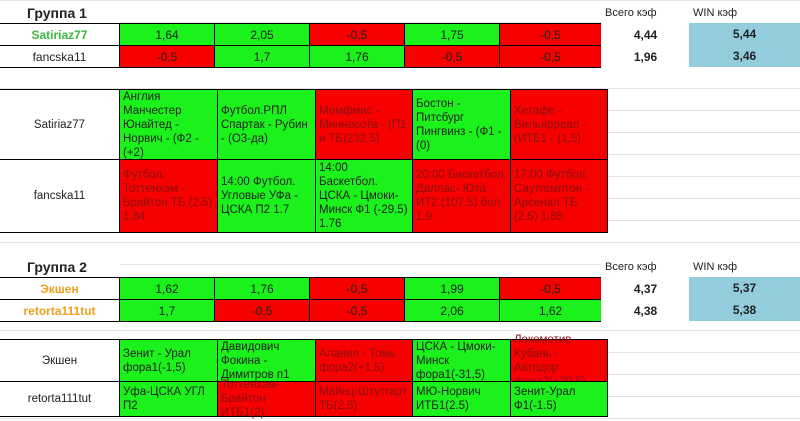 The width and height of the screenshot is (800, 421). I want to click on bet-cell: Зенит - Урал фора1(-1,5), so click(168, 360).